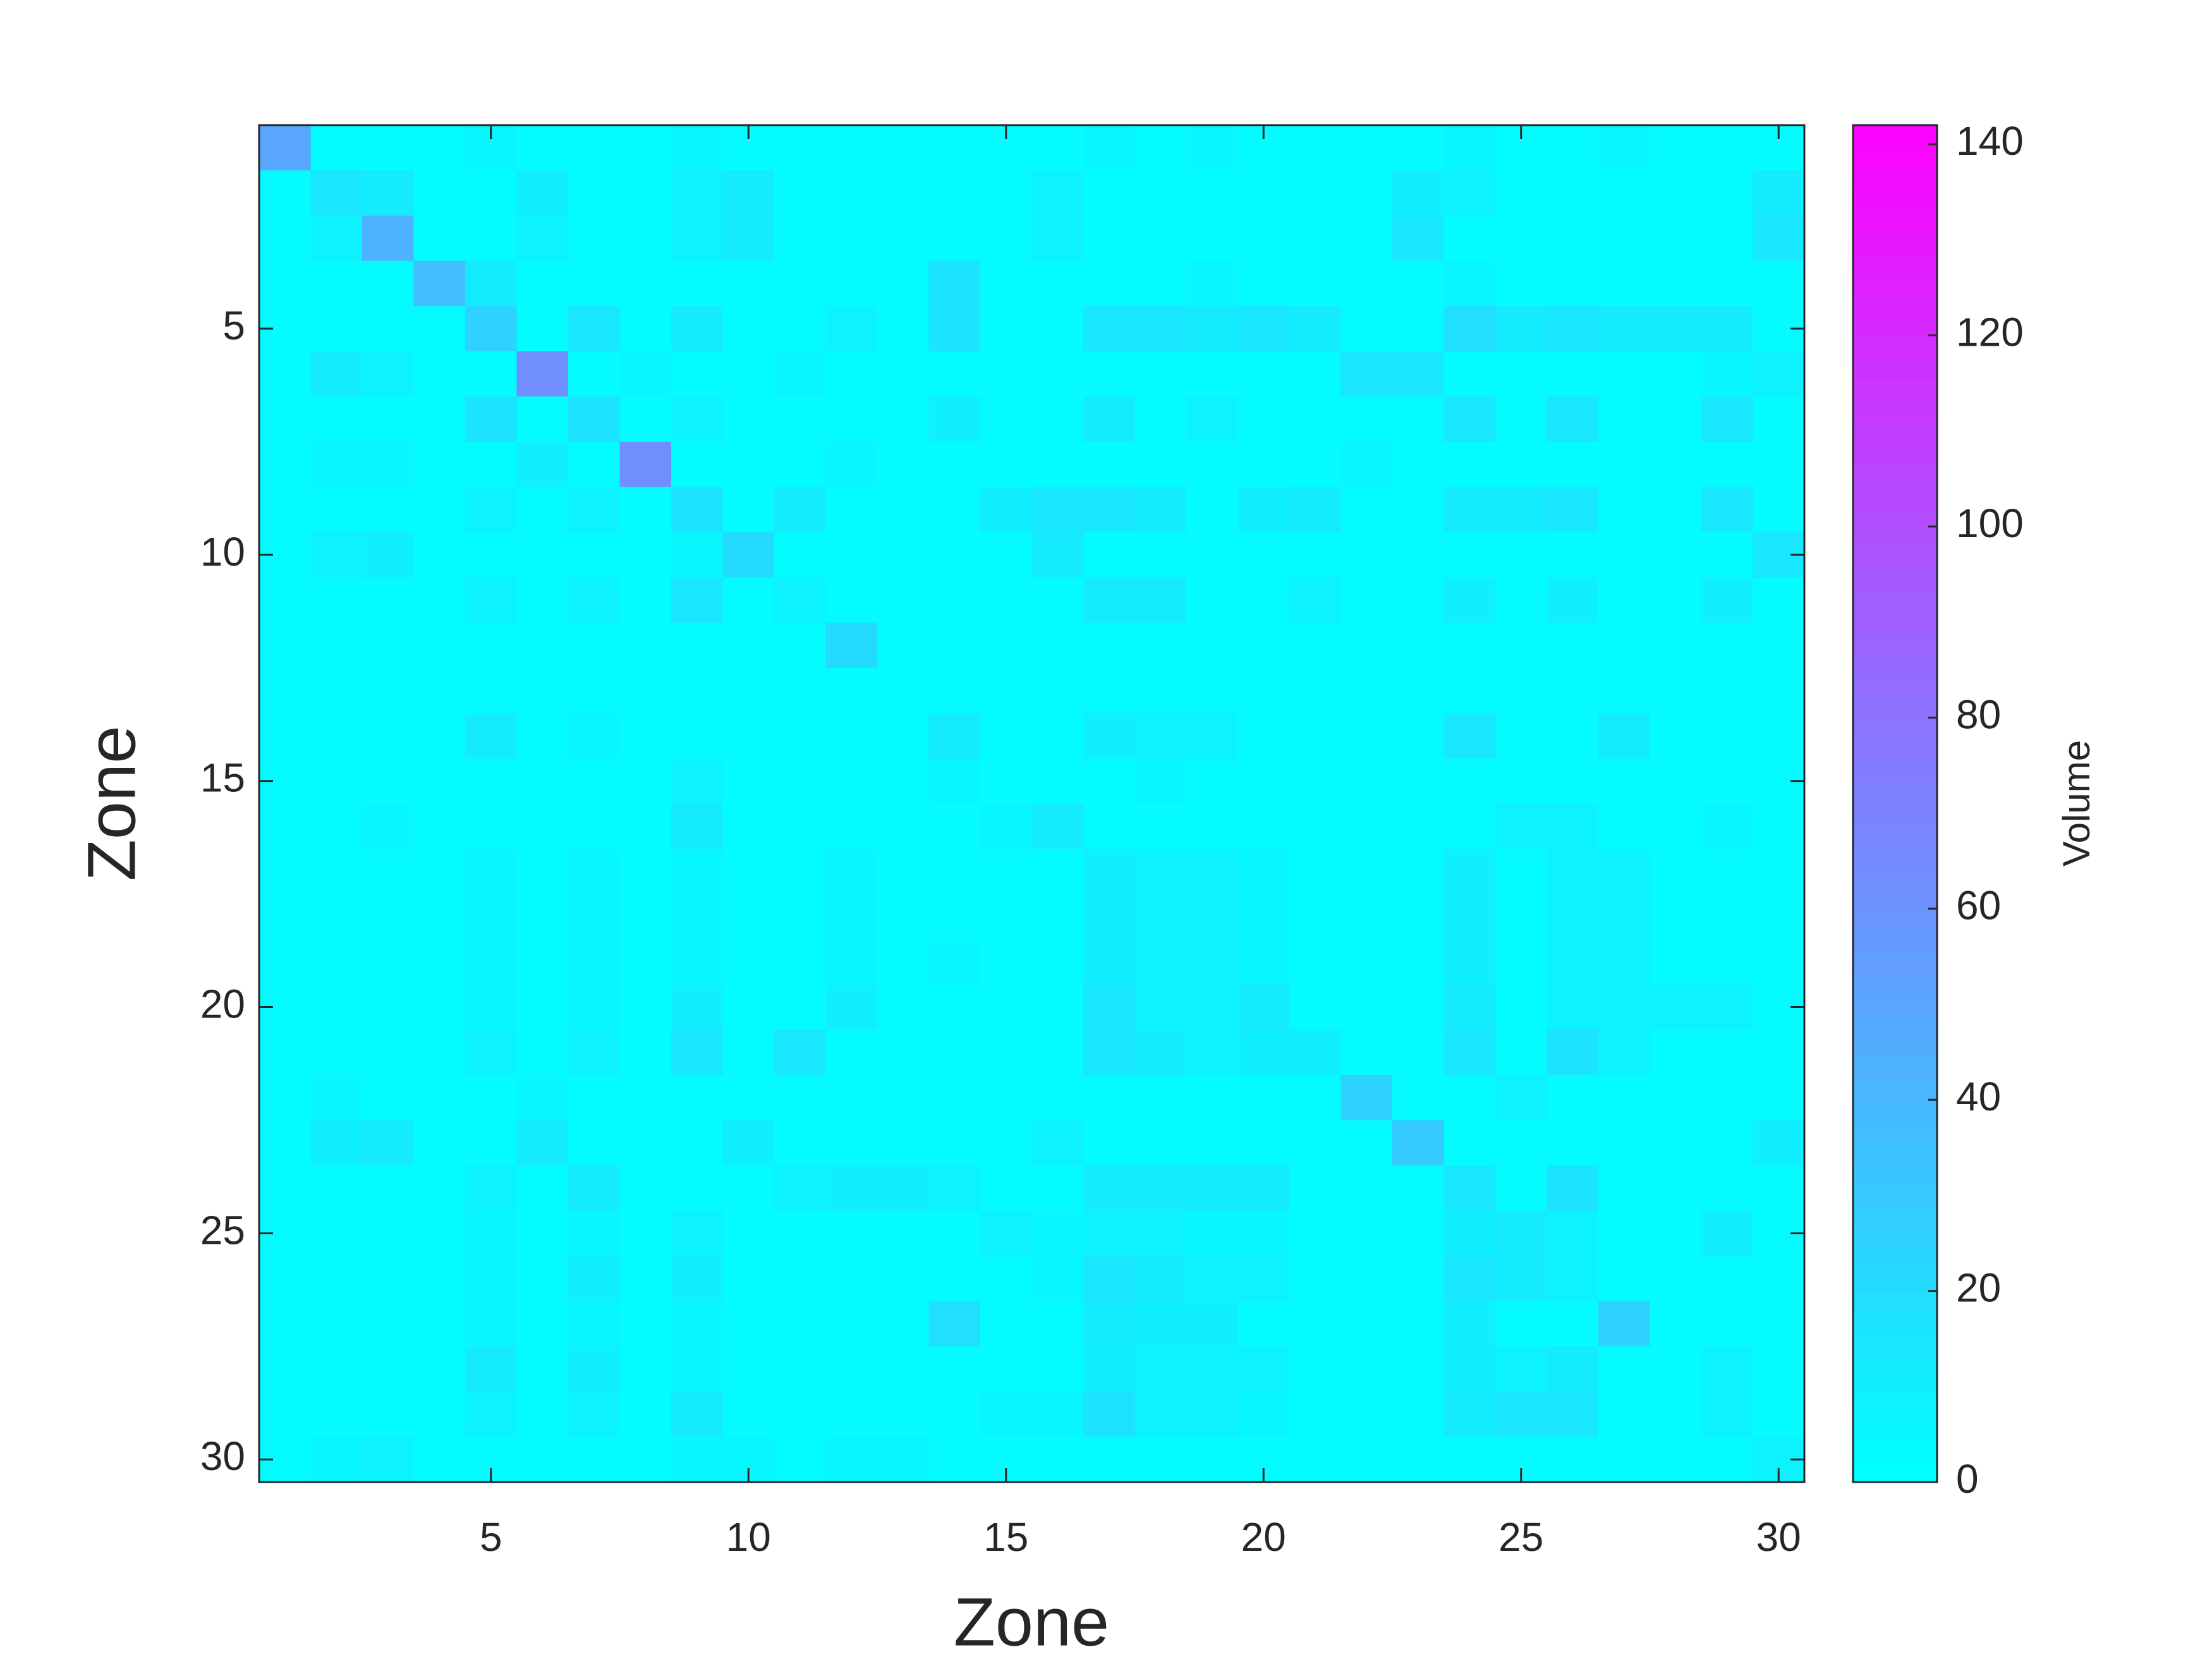 The image size is (2212, 1659). What do you see at coordinates (1005, 1537) in the screenshot?
I see `x-tick-label: 15` at bounding box center [1005, 1537].